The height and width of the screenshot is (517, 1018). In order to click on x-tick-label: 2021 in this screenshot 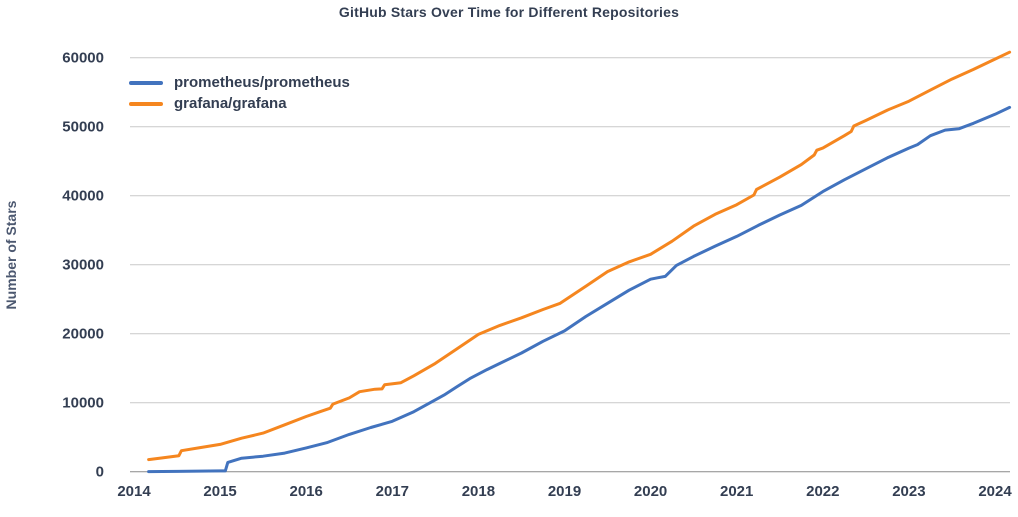, I will do `click(736, 491)`.